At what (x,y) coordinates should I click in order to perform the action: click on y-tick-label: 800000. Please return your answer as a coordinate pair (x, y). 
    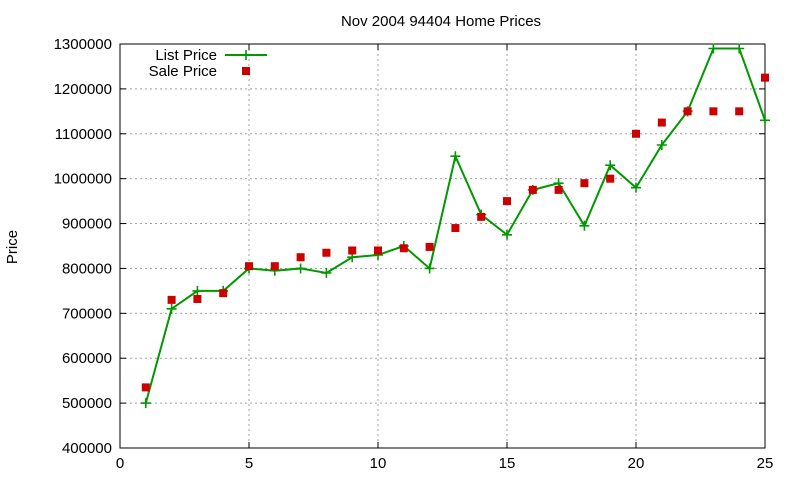
    Looking at the image, I should click on (87, 268).